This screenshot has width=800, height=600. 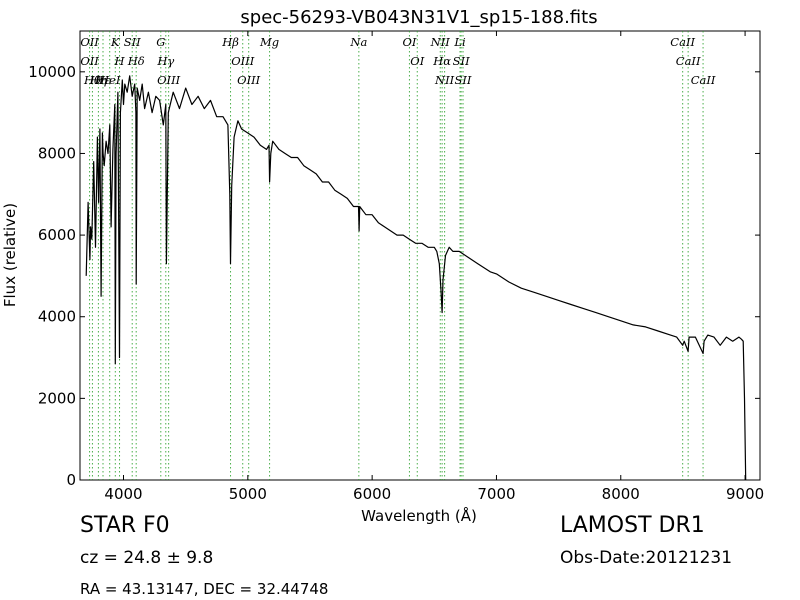 I want to click on observation-date: Obs-Date:20121231, so click(x=646, y=558).